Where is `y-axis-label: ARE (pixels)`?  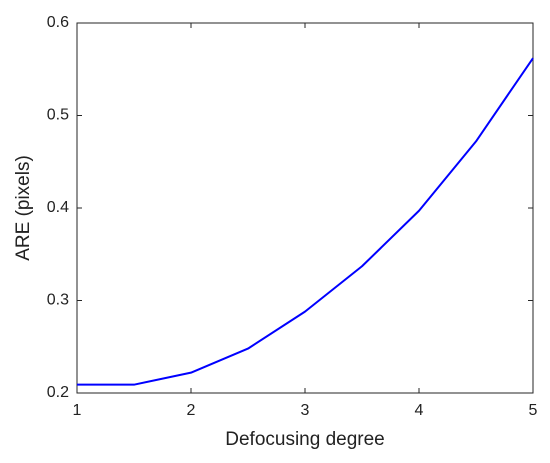
y-axis-label: ARE (pixels) is located at coordinates (23, 208).